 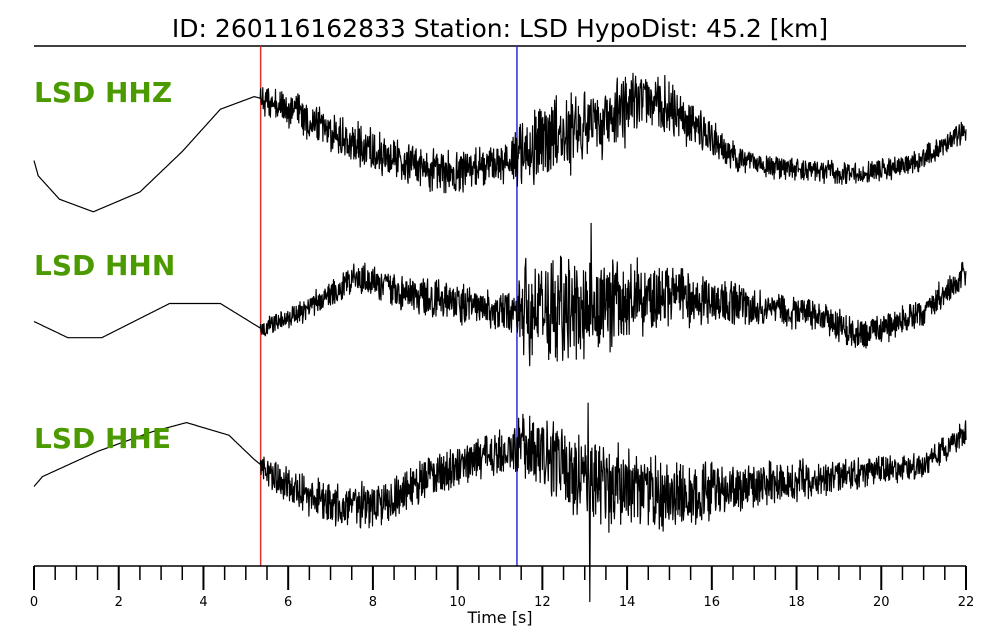 What do you see at coordinates (457, 602) in the screenshot?
I see `x-tick-label: 10` at bounding box center [457, 602].